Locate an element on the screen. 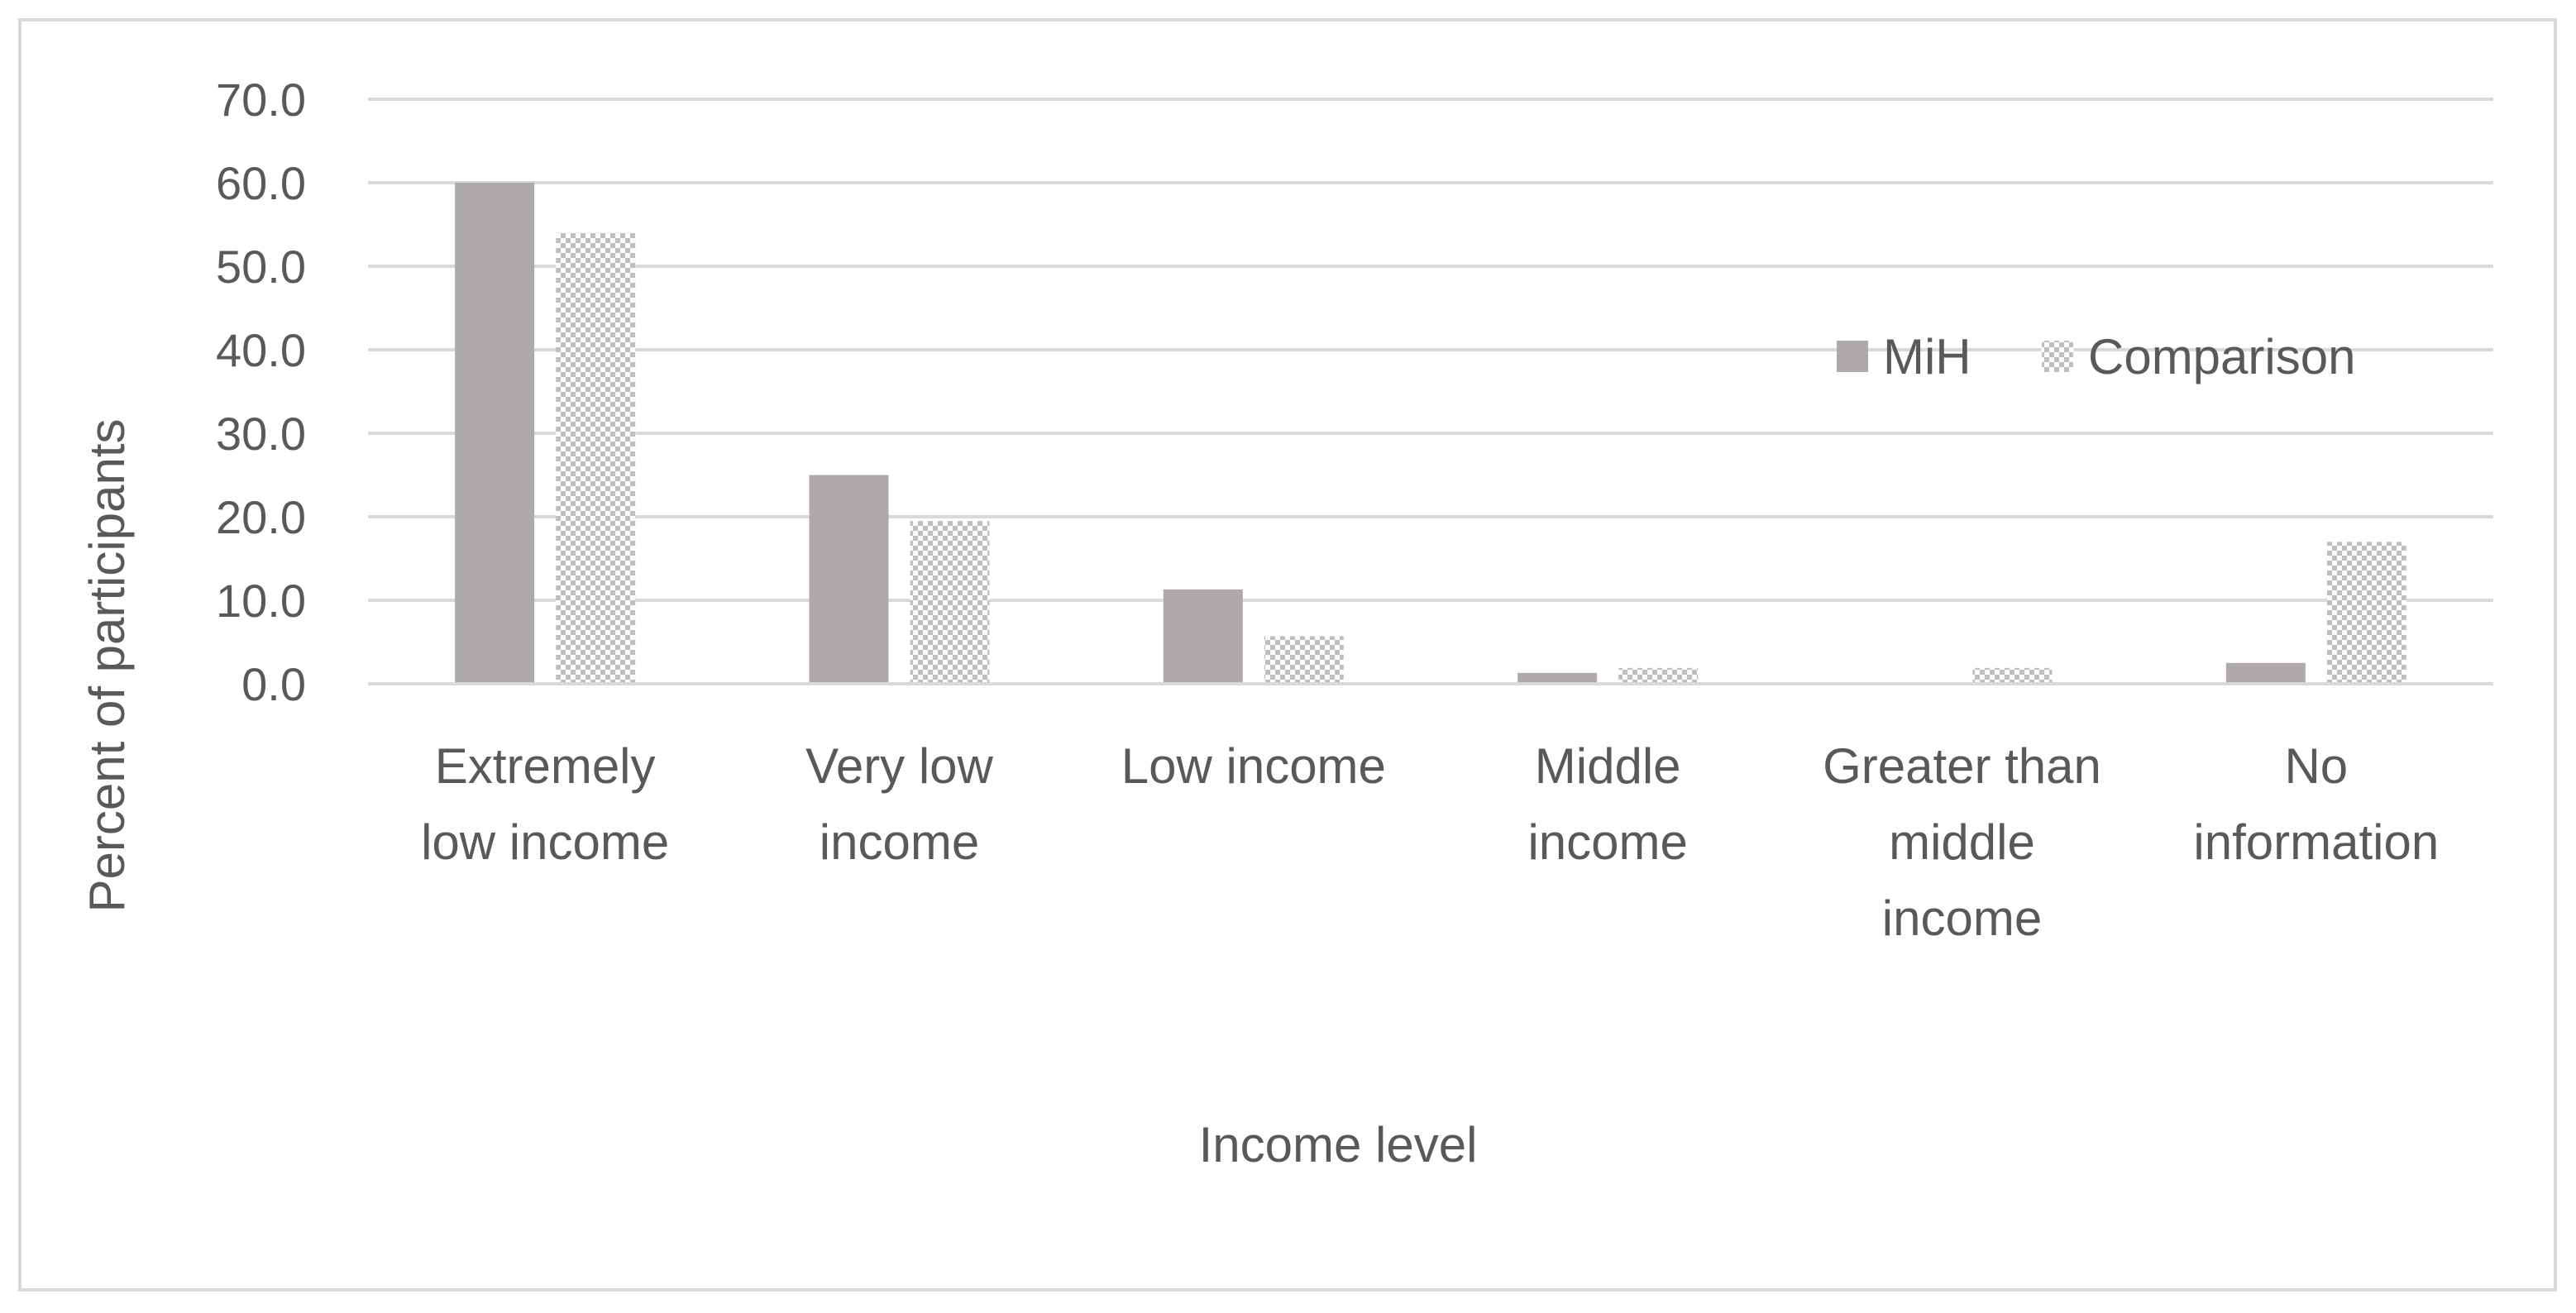 The width and height of the screenshot is (2576, 1313). y-tick-label: 20.0 is located at coordinates (261, 517).